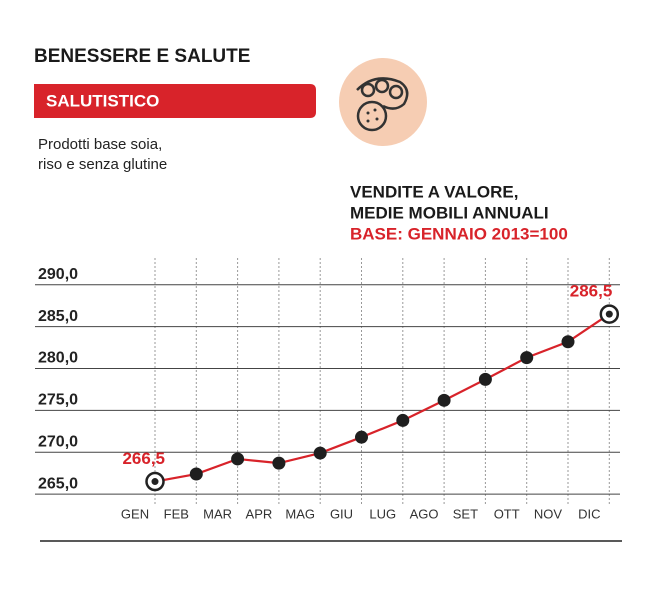 Image resolution: width=660 pixels, height=609 pixels. What do you see at coordinates (300, 513) in the screenshot?
I see `x-tick-label: MAG` at bounding box center [300, 513].